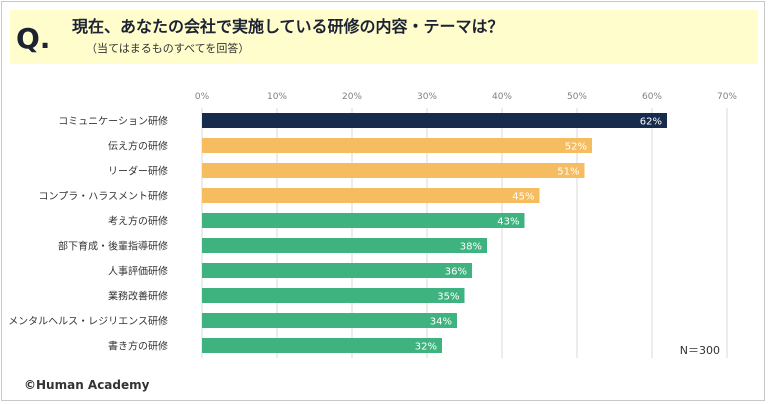  What do you see at coordinates (577, 97) in the screenshot?
I see `x-tick-label: 50%` at bounding box center [577, 97].